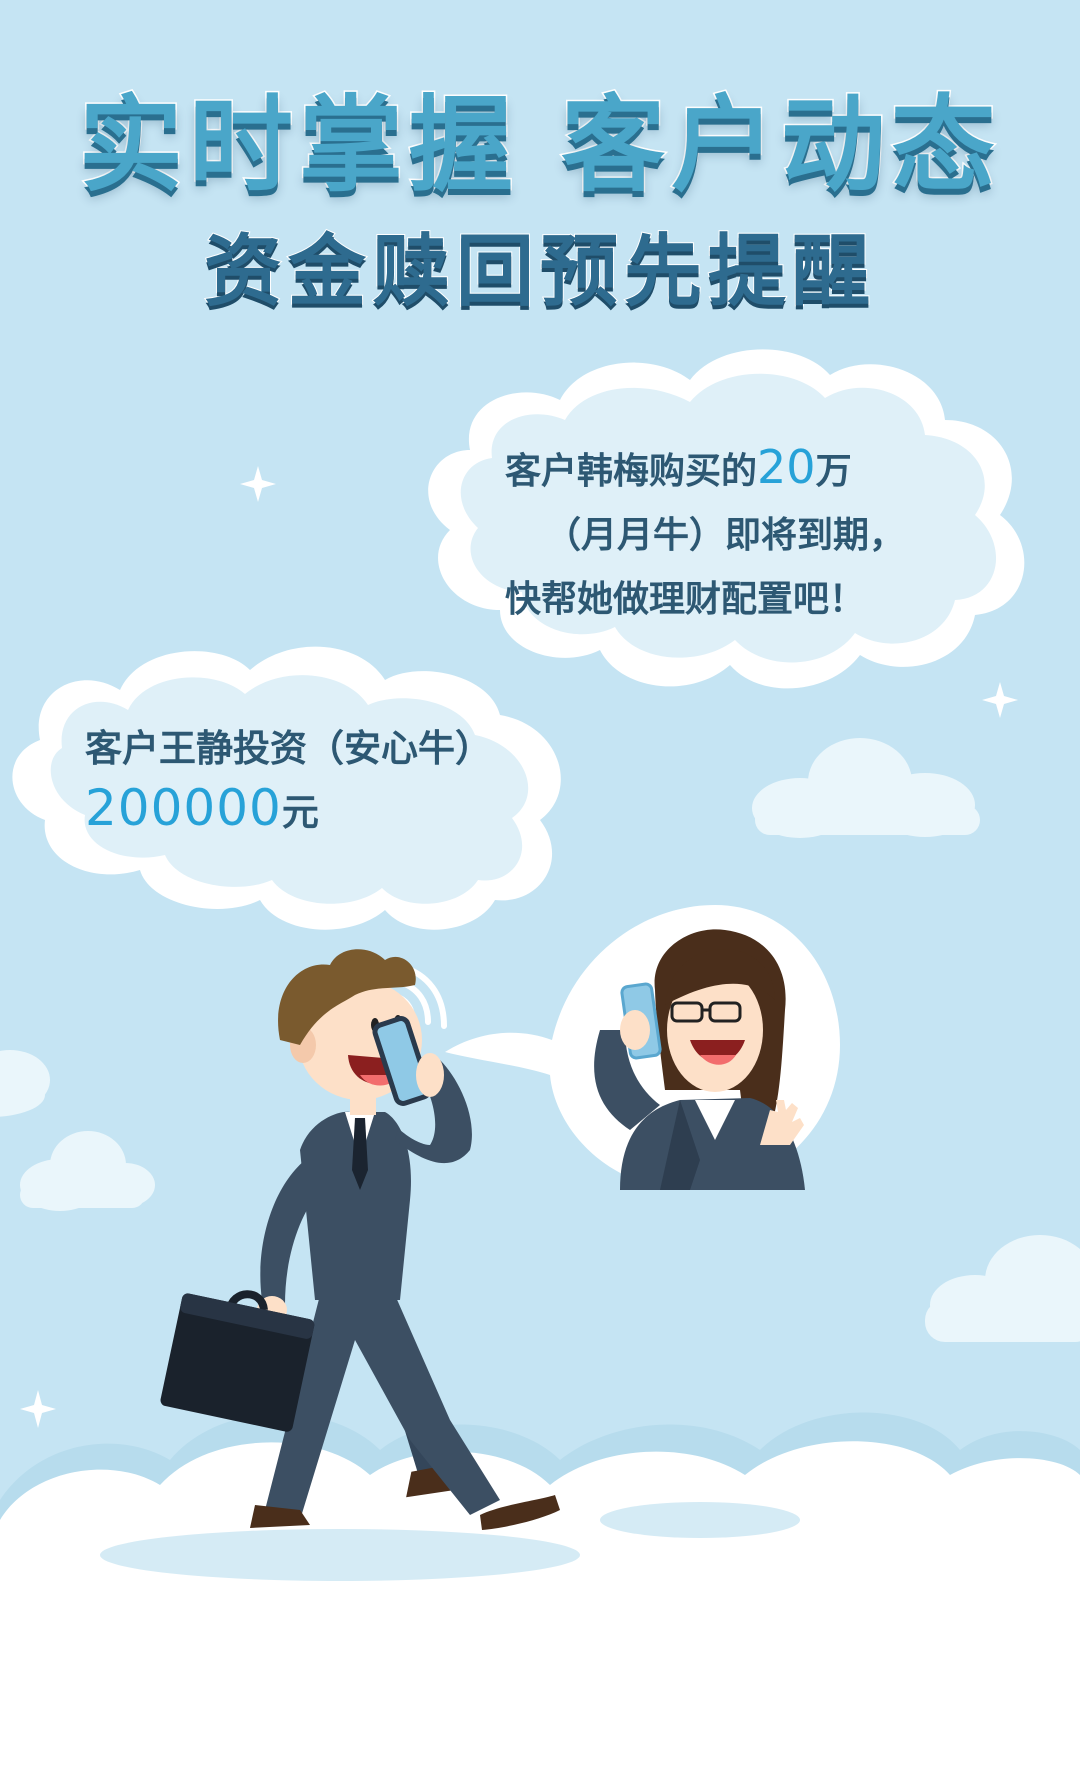 This screenshot has height=1770, width=1080. I want to click on maturity-amount: 20, so click(786, 467).